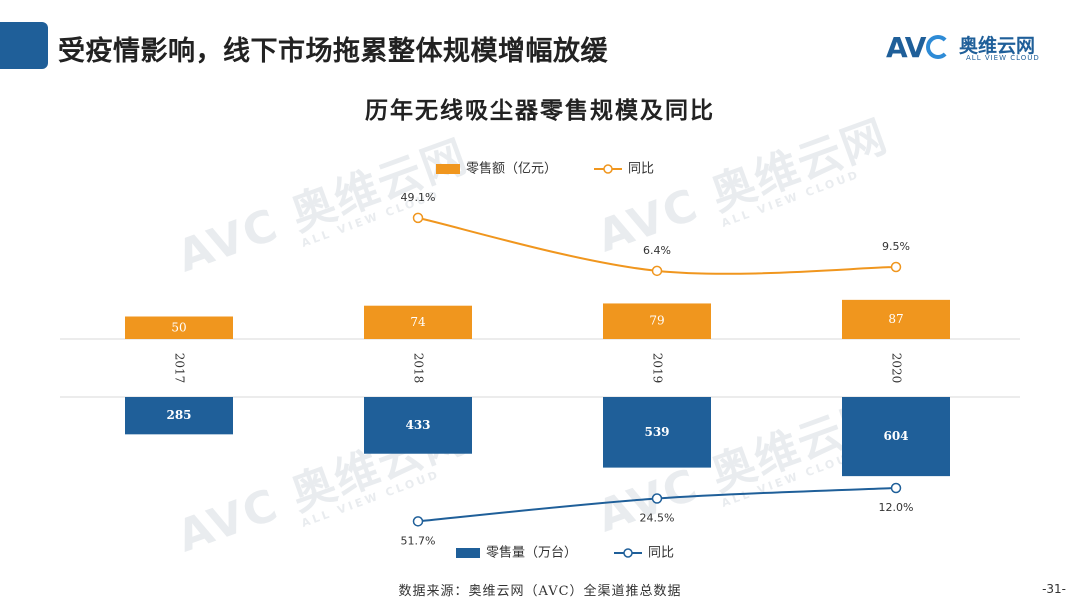 The height and width of the screenshot is (608, 1080). What do you see at coordinates (628, 553) in the screenshot?
I see `legend-bottom-line-swatch-point` at bounding box center [628, 553].